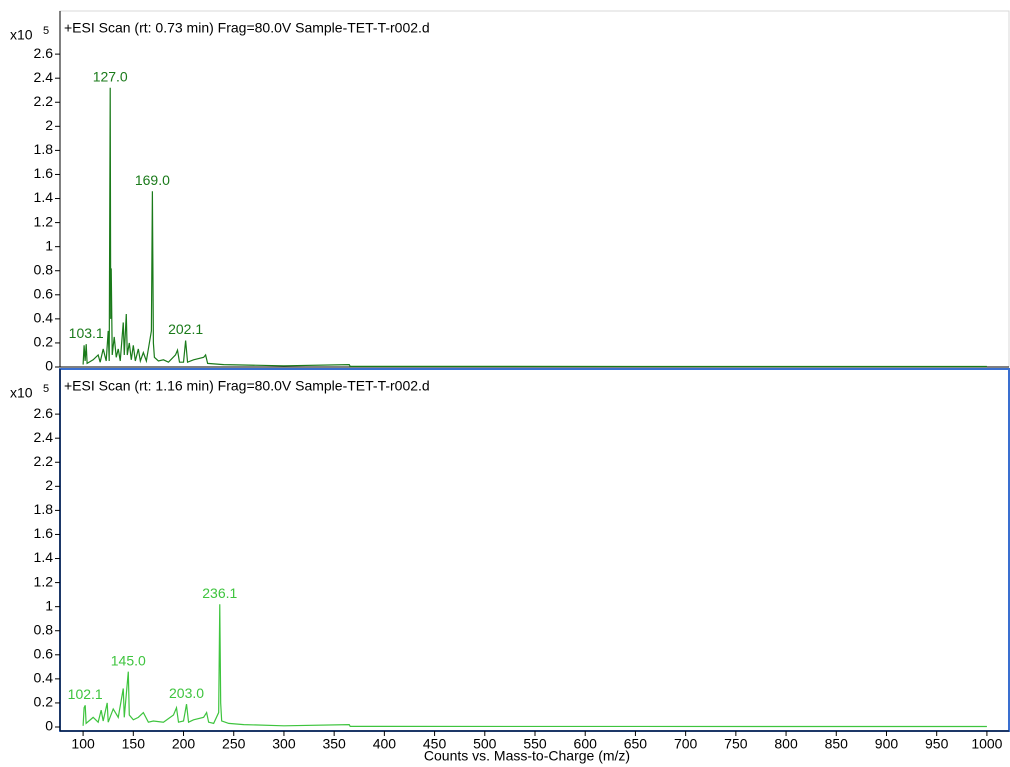 This screenshot has height=767, width=1010. Describe the element at coordinates (385, 744) in the screenshot. I see `x-tick-label: 400` at that location.